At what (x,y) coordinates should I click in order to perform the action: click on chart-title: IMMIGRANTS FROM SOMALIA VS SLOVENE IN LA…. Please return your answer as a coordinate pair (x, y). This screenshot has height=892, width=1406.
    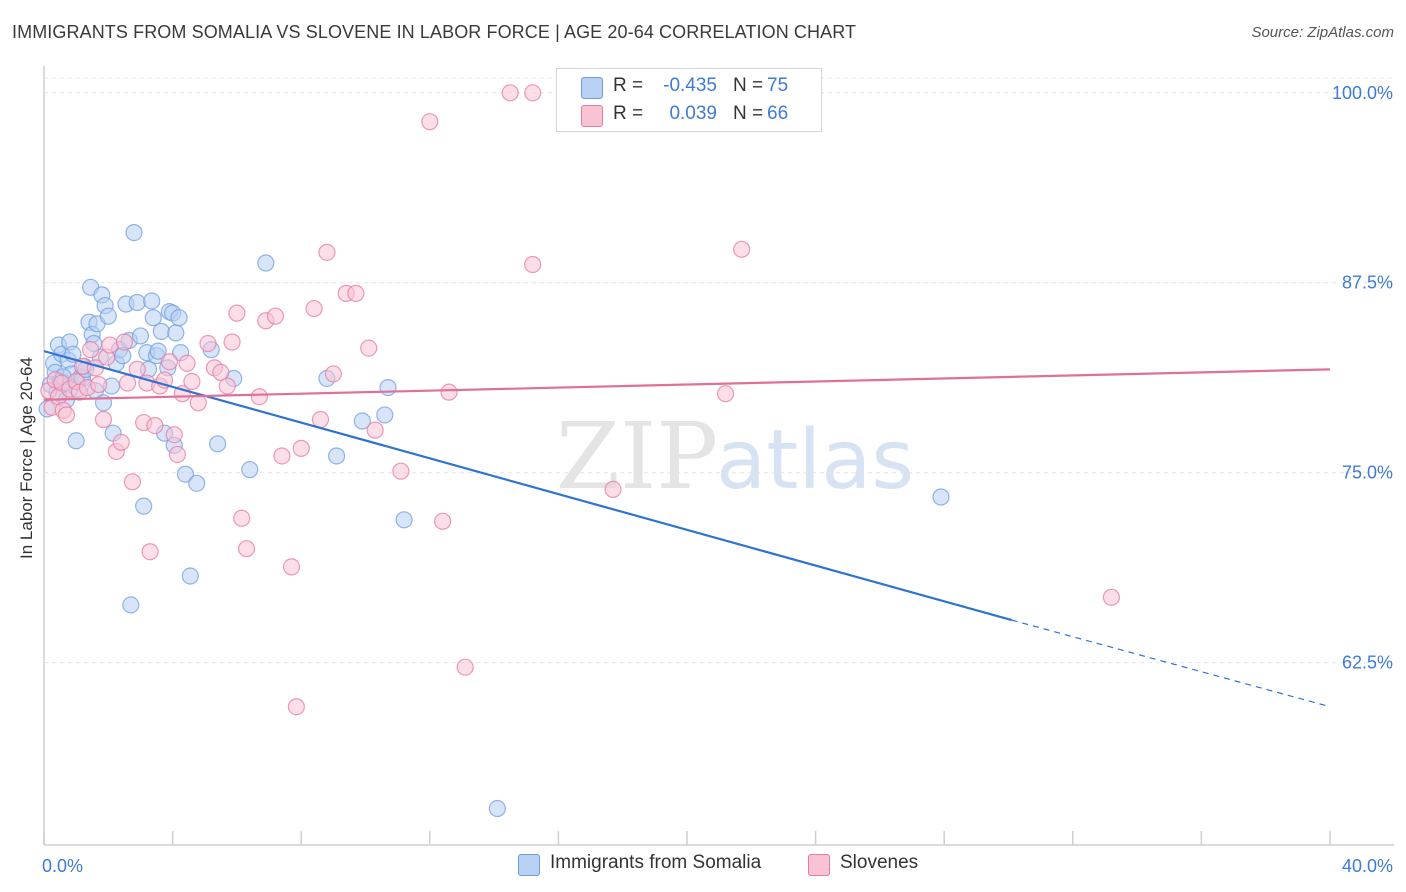
    Looking at the image, I should click on (434, 32).